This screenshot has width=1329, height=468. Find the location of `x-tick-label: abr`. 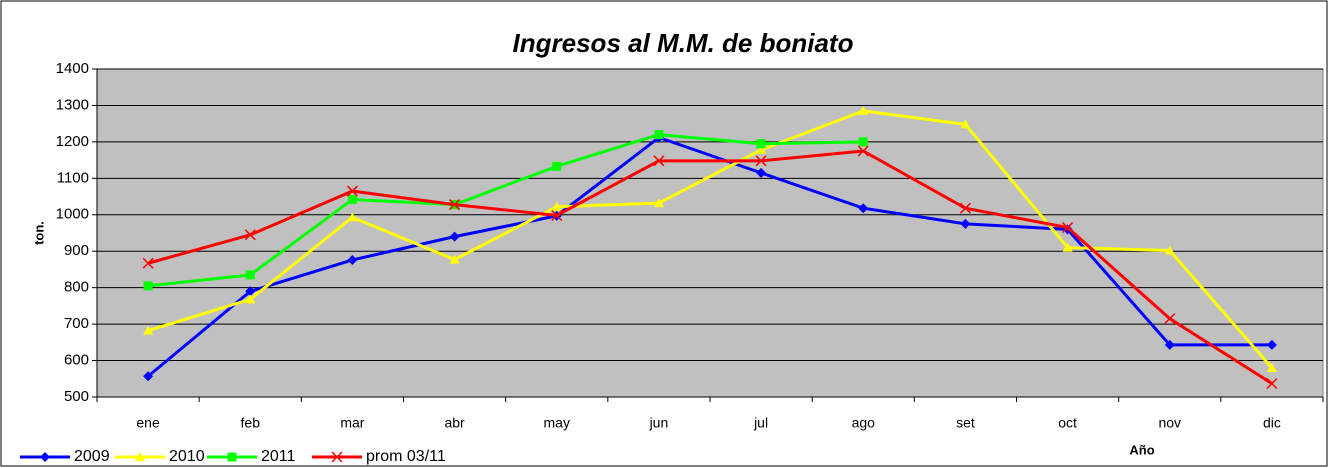

x-tick-label: abr is located at coordinates (454, 423).